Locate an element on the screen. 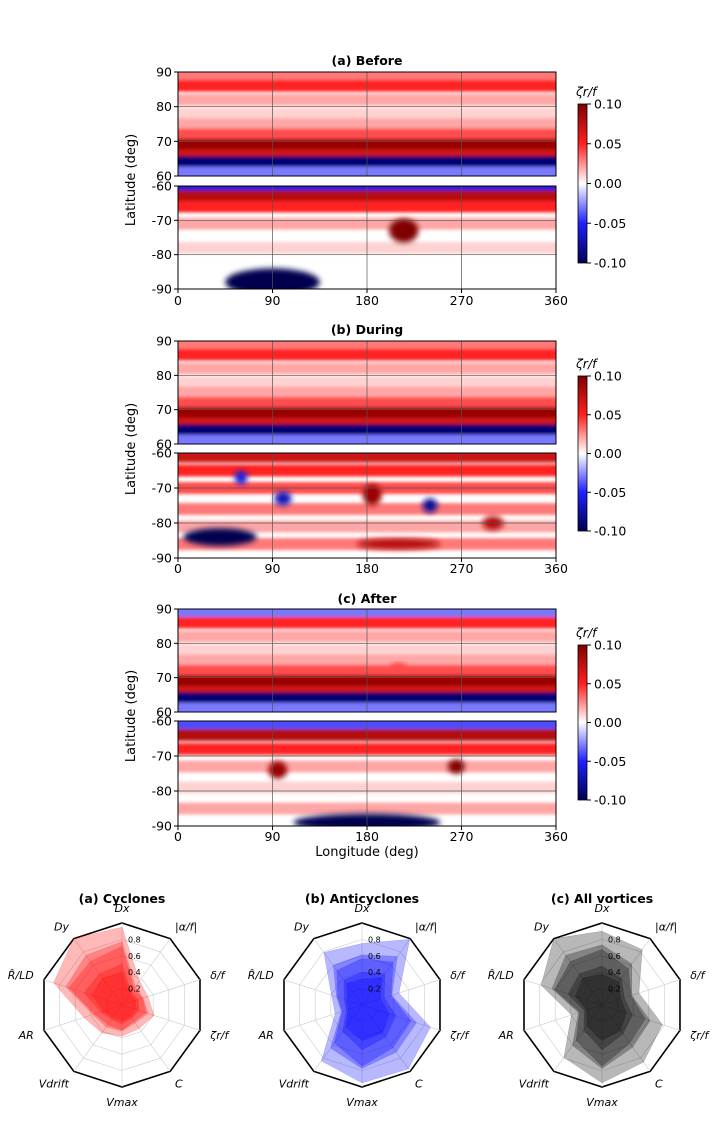 This screenshot has height=1125, width=727. y-axis-label: Latitude (deg) is located at coordinates (131, 449).